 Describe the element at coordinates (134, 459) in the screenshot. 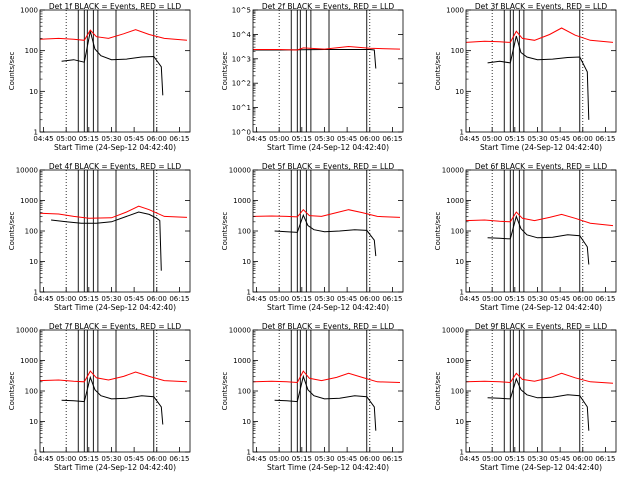

I see `panel-7-xtick-label-5: 05:45` at that location.